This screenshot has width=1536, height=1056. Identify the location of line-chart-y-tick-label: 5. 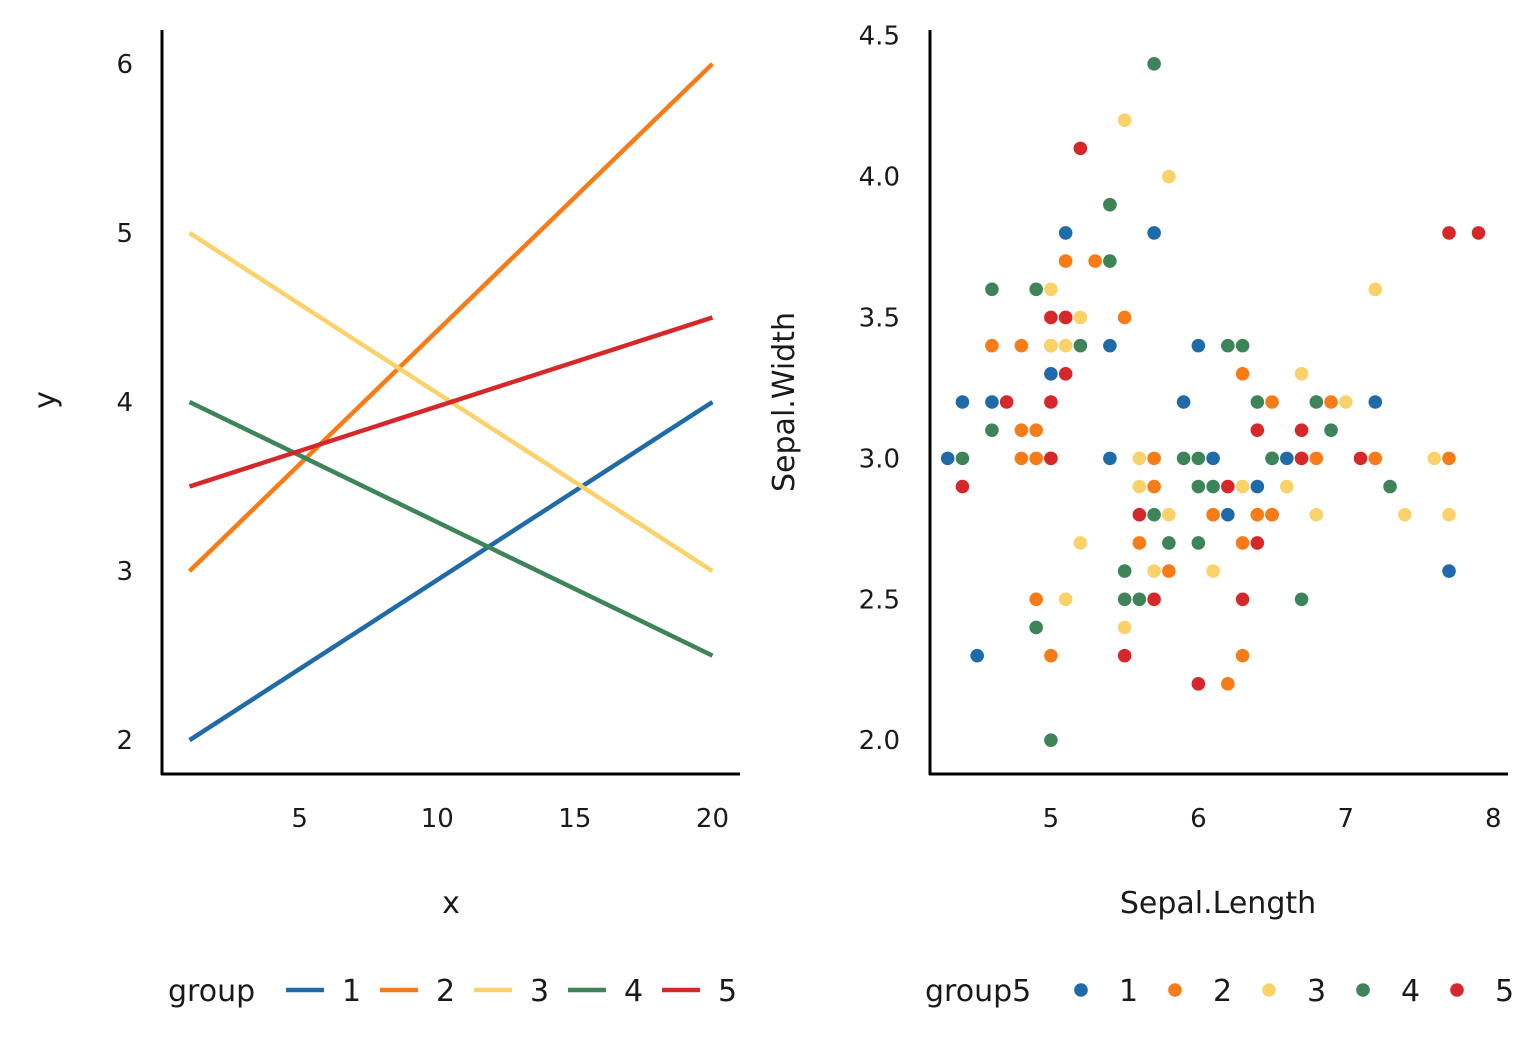
(124, 234).